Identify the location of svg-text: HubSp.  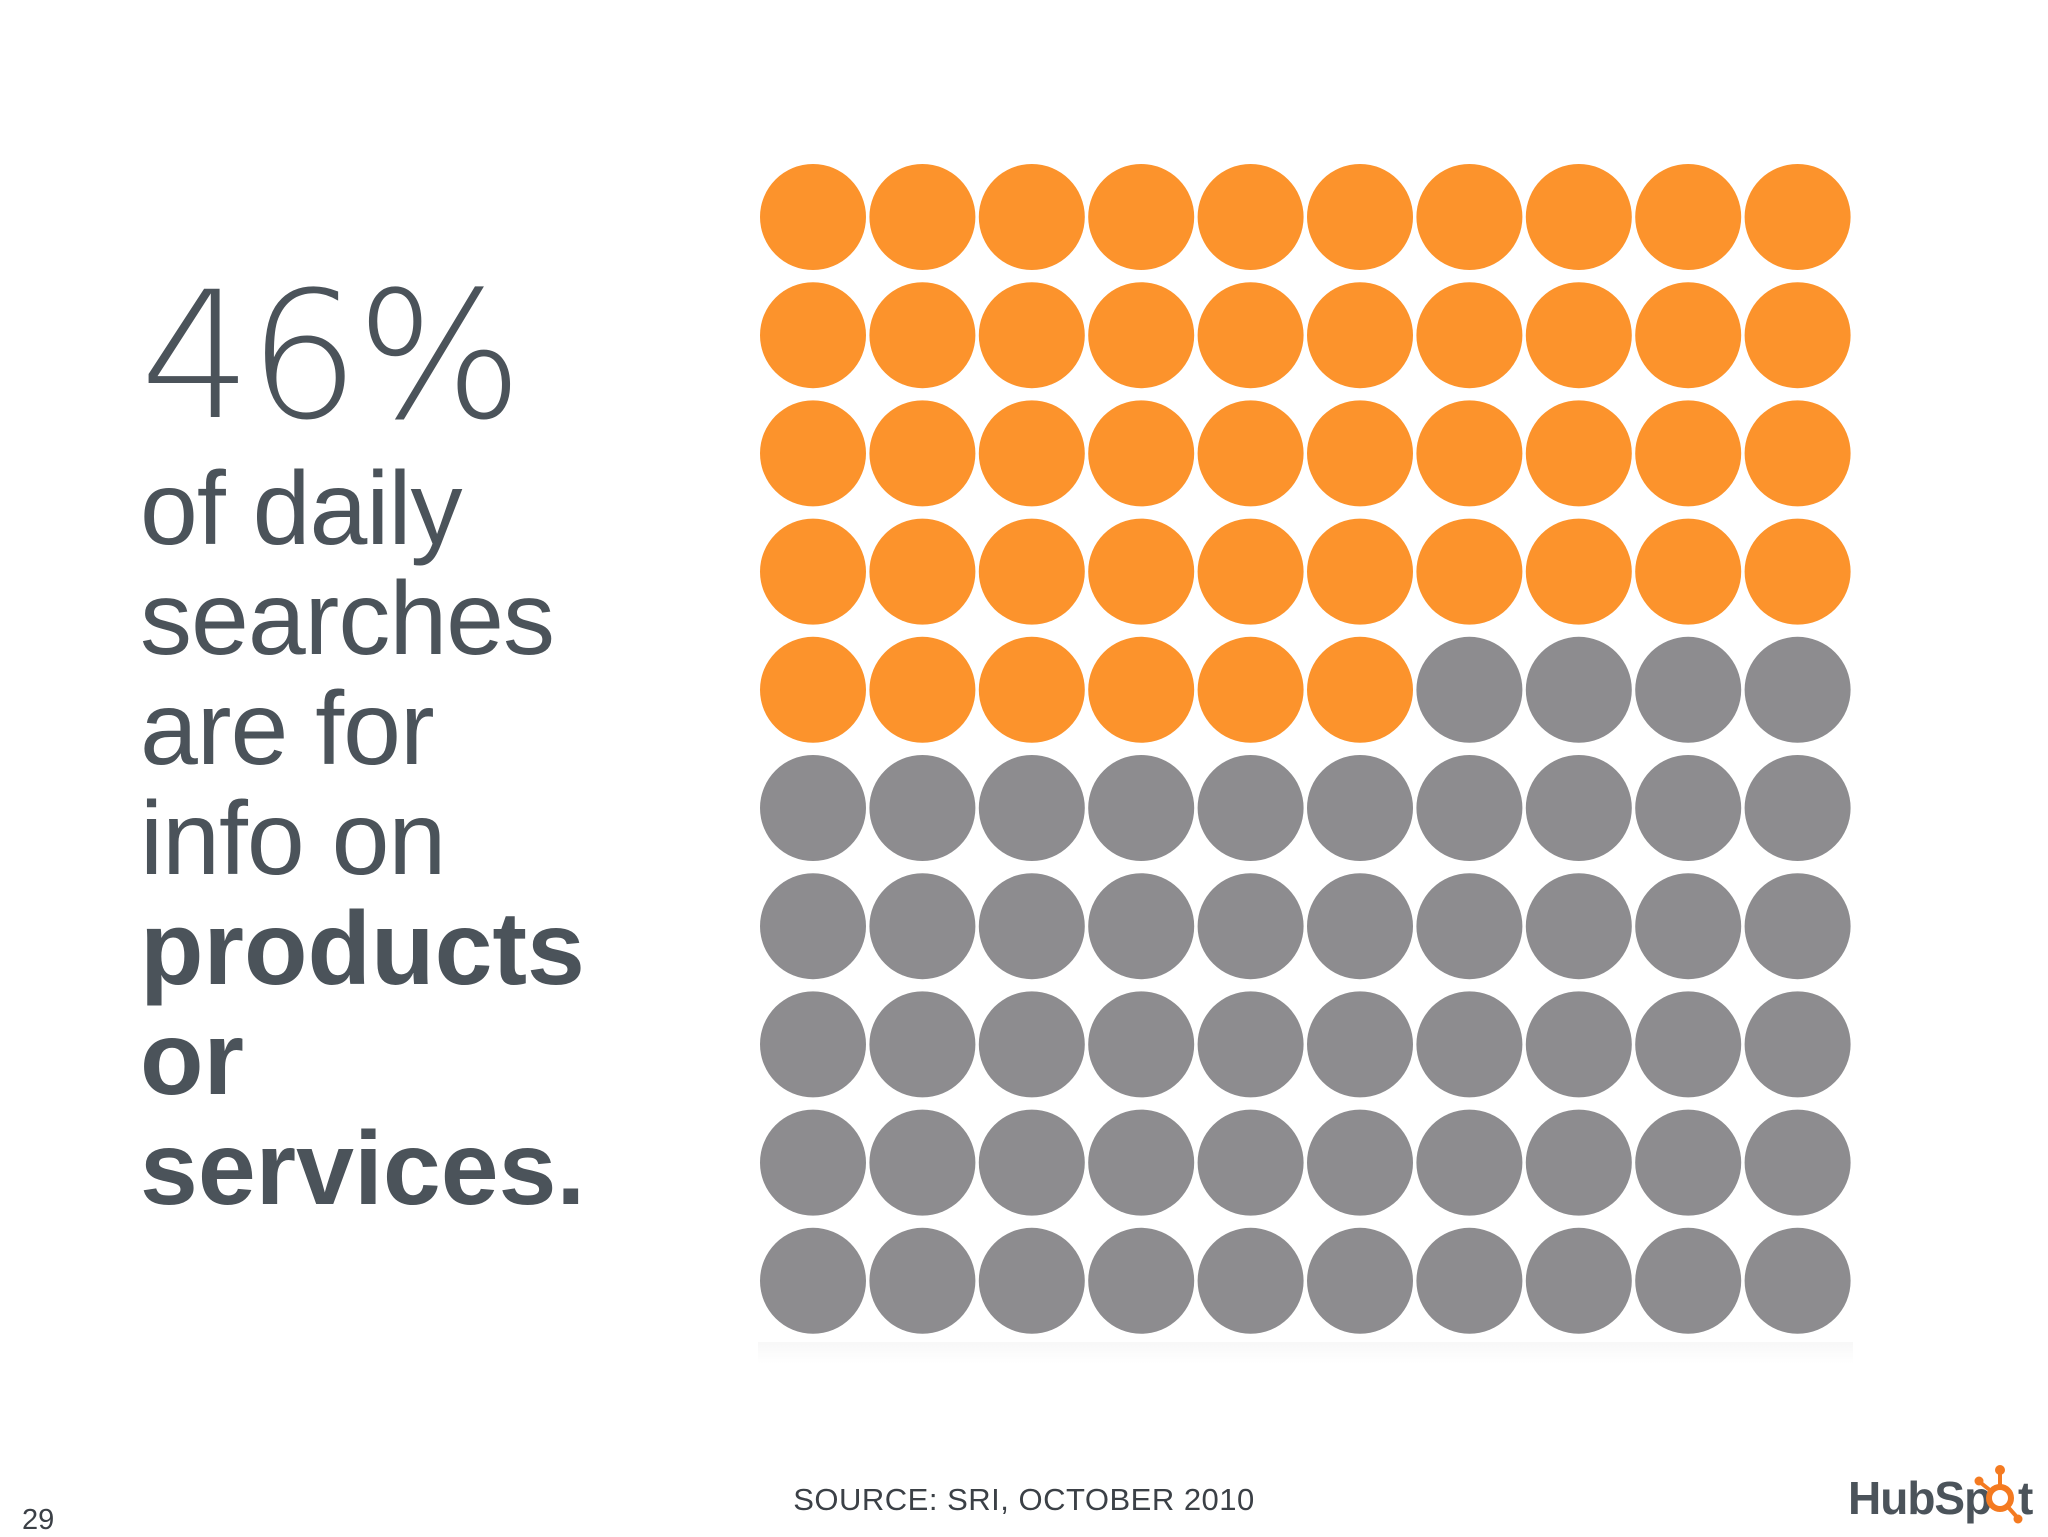
(1919, 1498).